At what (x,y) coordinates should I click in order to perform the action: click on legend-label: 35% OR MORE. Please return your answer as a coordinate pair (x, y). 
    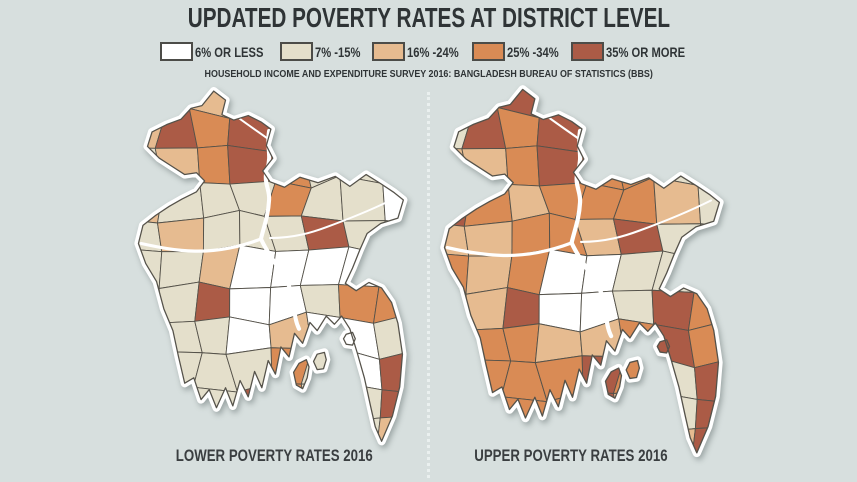
    Looking at the image, I should click on (646, 51).